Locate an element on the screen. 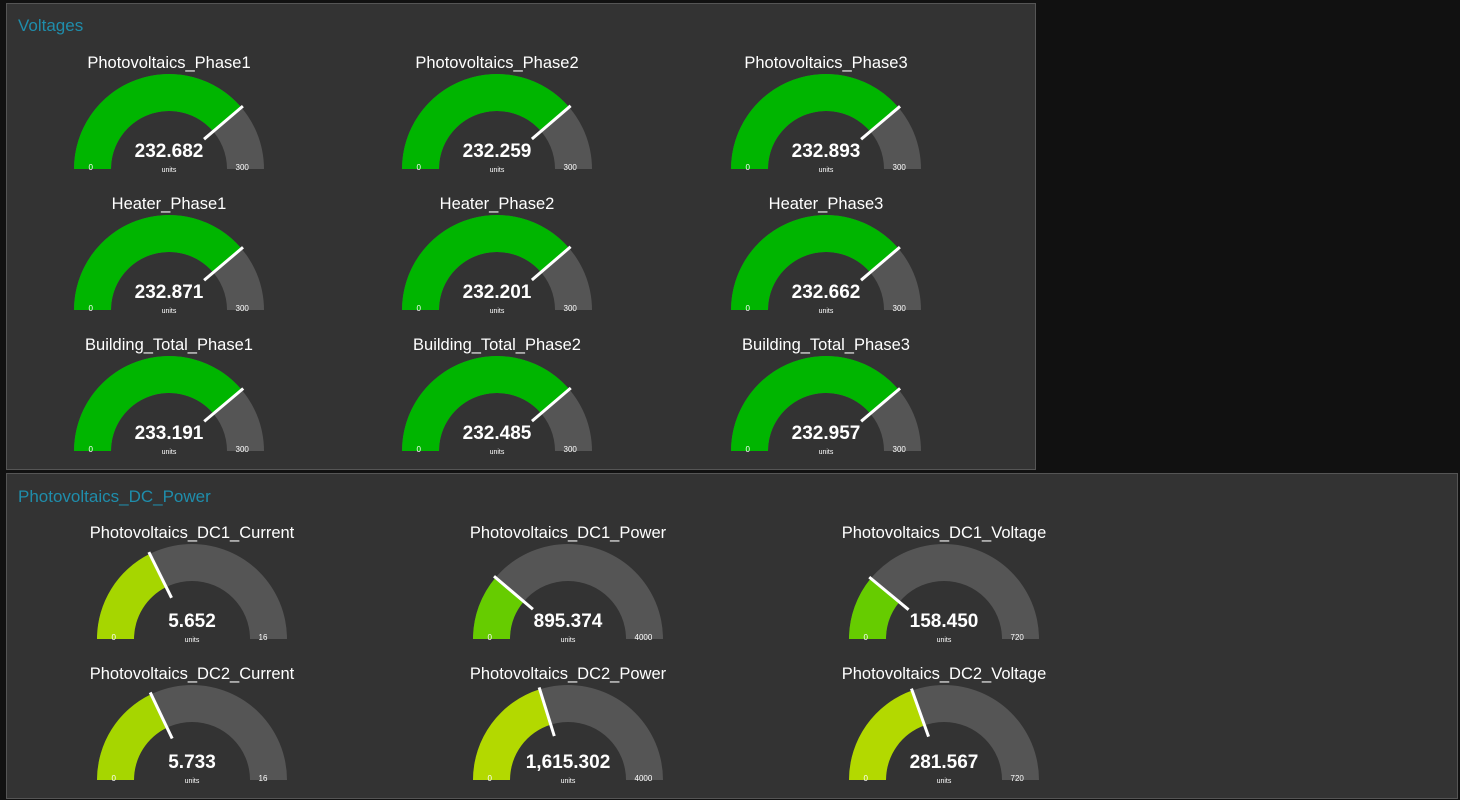 Image resolution: width=1460 pixels, height=800 pixels. gauge-value: 1,615.302 is located at coordinates (568, 762).